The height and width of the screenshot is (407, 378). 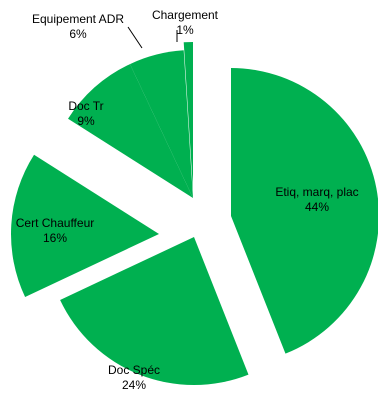 What do you see at coordinates (55, 223) in the screenshot?
I see `slice-label-cert-chauffeur: Cert Chauffeur` at bounding box center [55, 223].